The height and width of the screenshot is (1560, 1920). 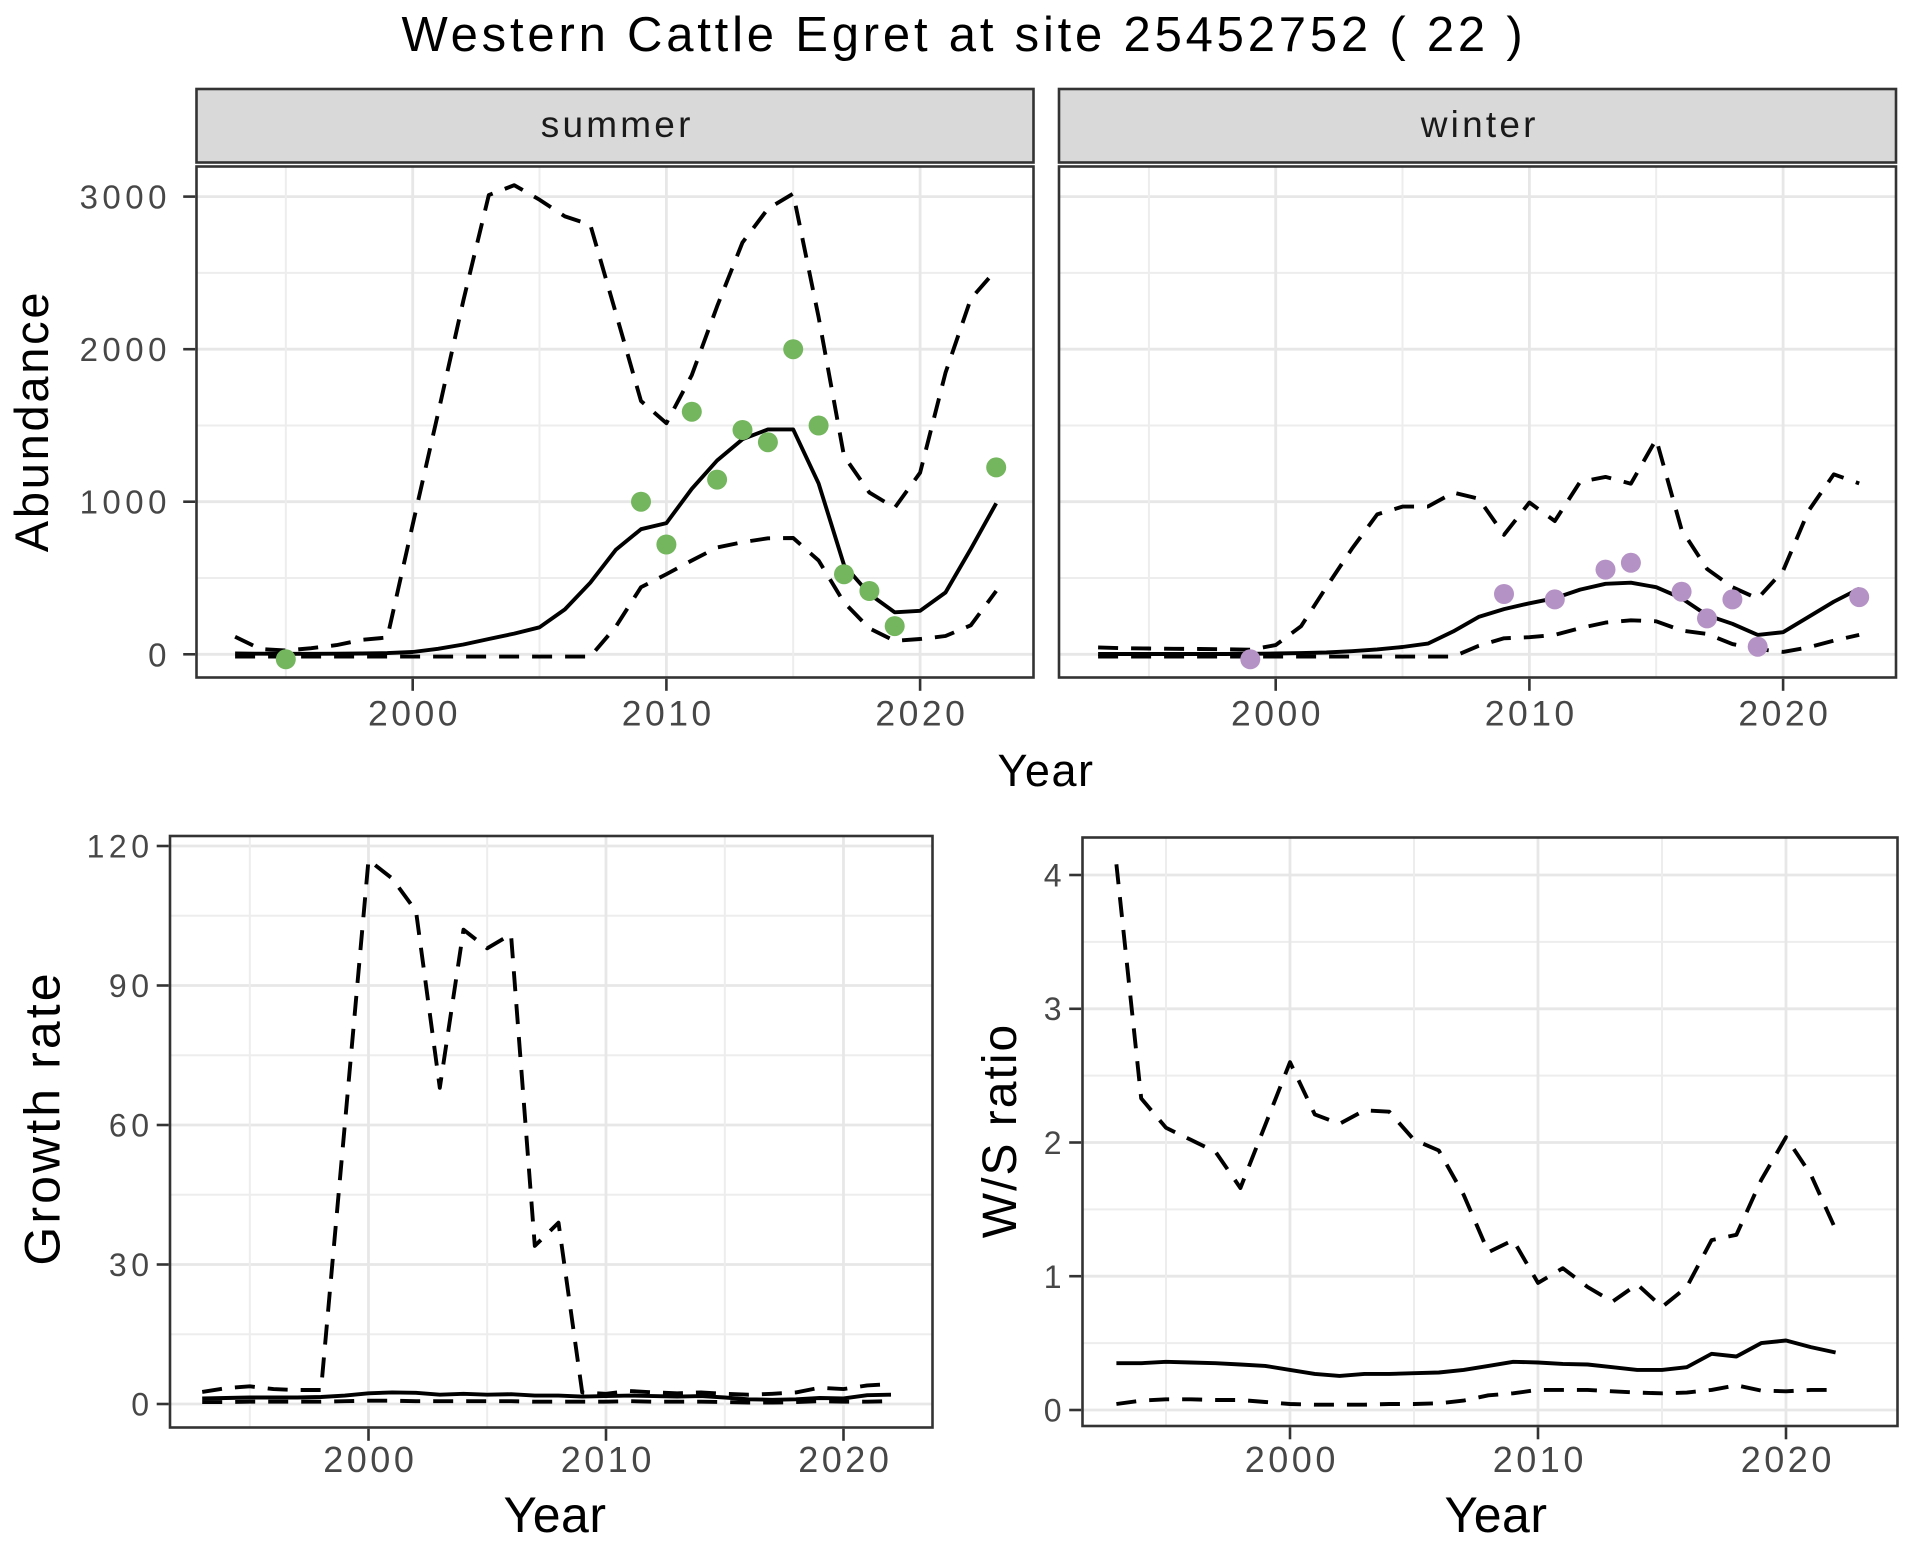 What do you see at coordinates (1479, 124) in the screenshot?
I see `svg-text: winter` at bounding box center [1479, 124].